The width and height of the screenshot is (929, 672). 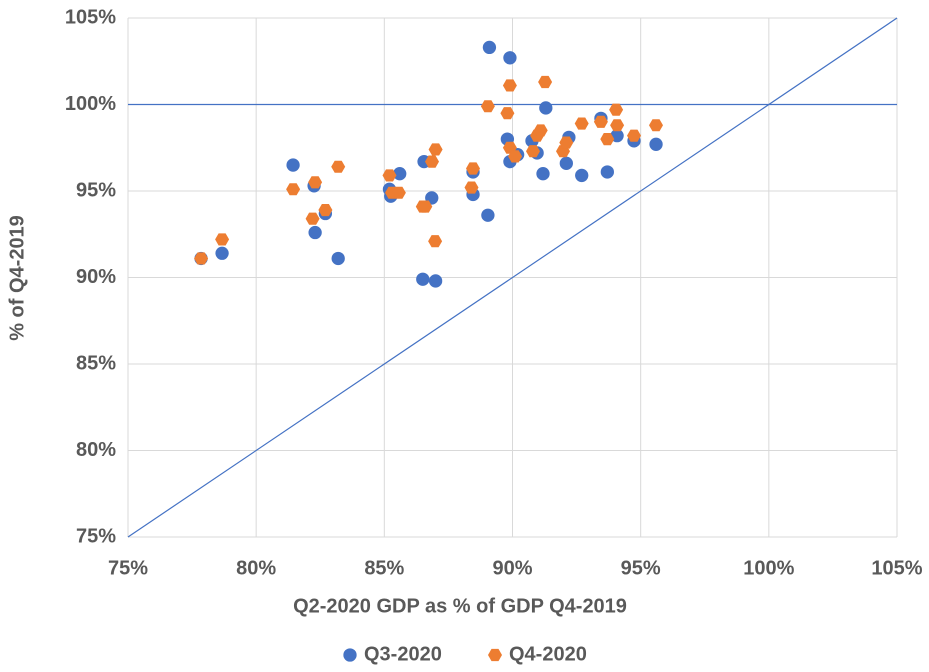 I want to click on x-tick-label: 85%, so click(x=384, y=568).